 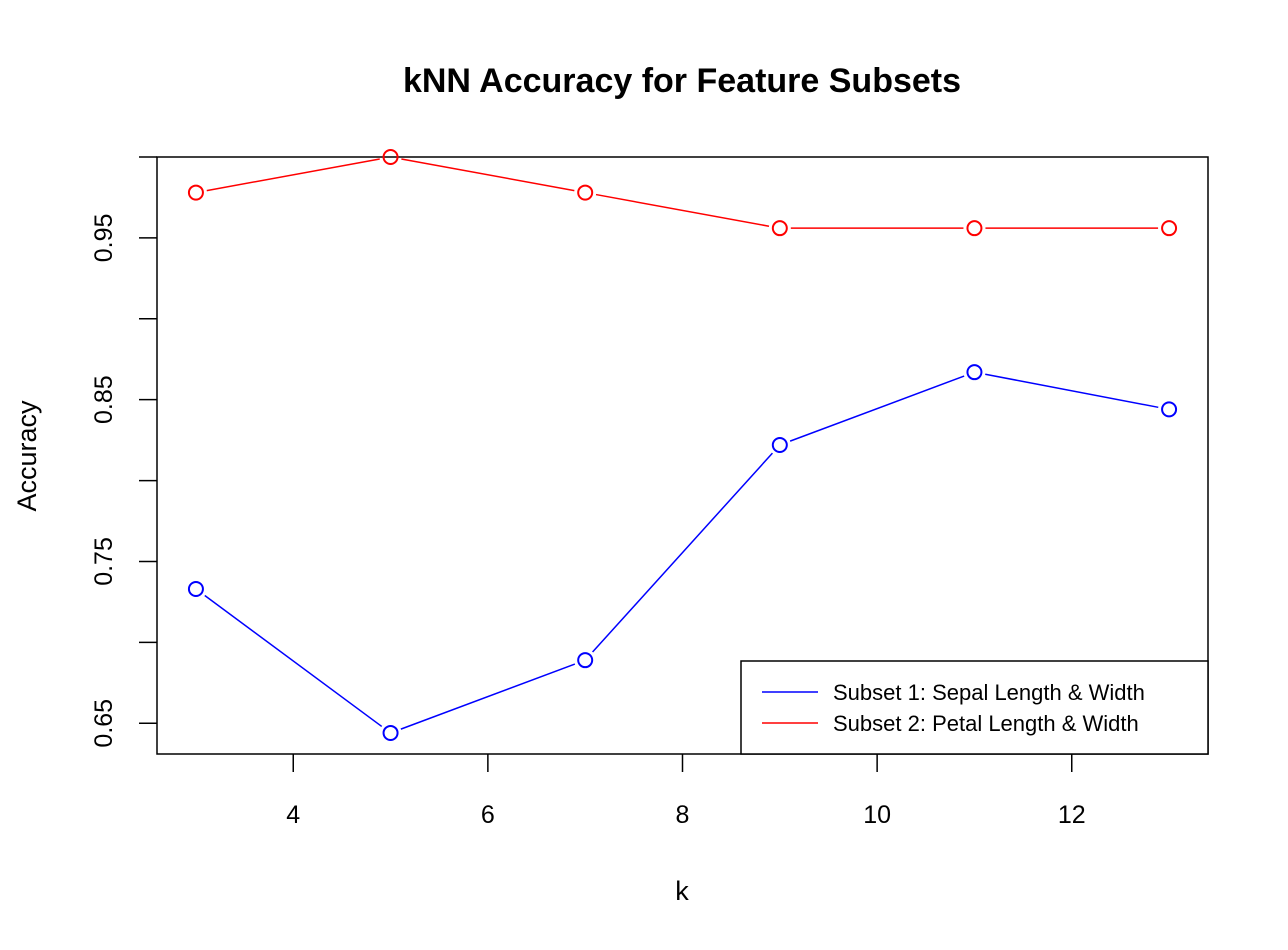 What do you see at coordinates (989, 692) in the screenshot?
I see `legend-label-subset-1: Subset 1: Sepal Length & Width` at bounding box center [989, 692].